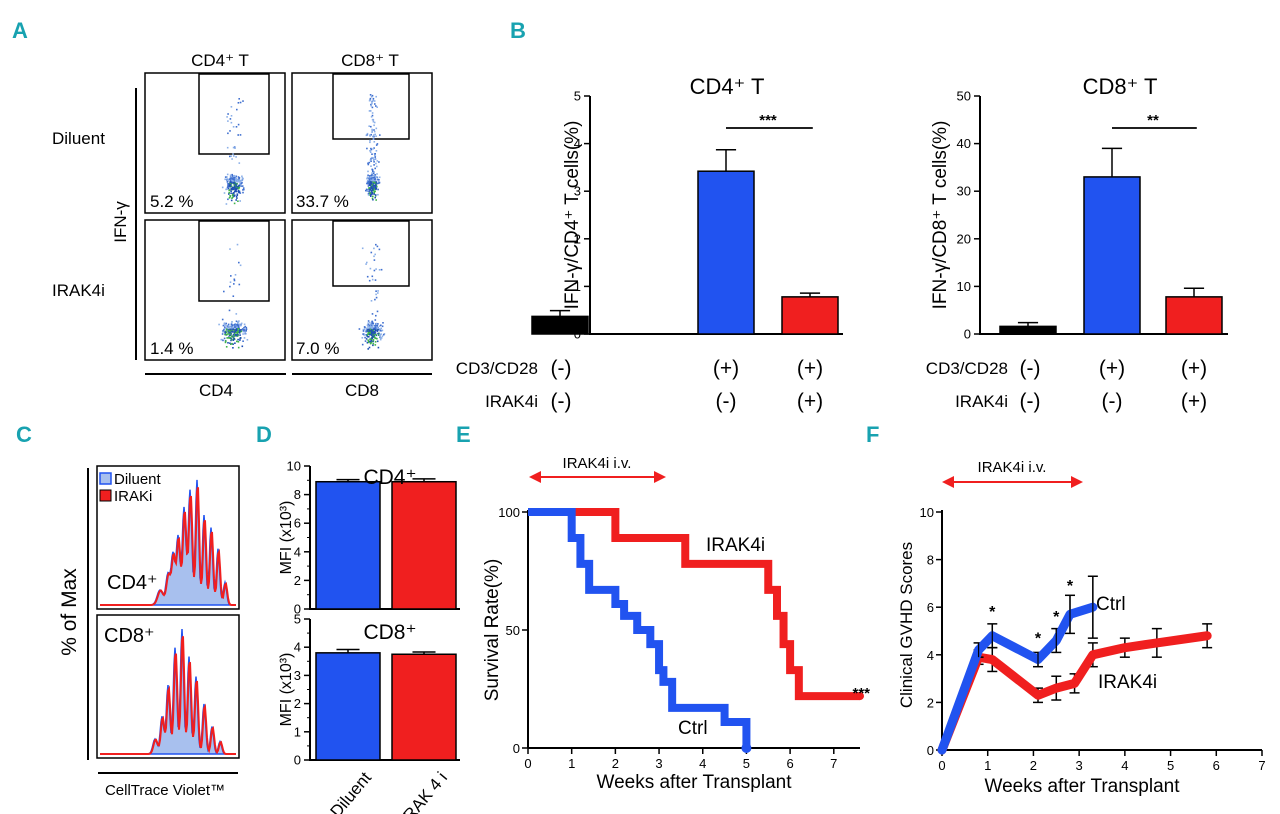 Image resolution: width=1280 pixels, height=814 pixels. Describe the element at coordinates (171, 201) in the screenshot. I see `panel-a-pct-cd4-diluent: 5.2 %` at that location.